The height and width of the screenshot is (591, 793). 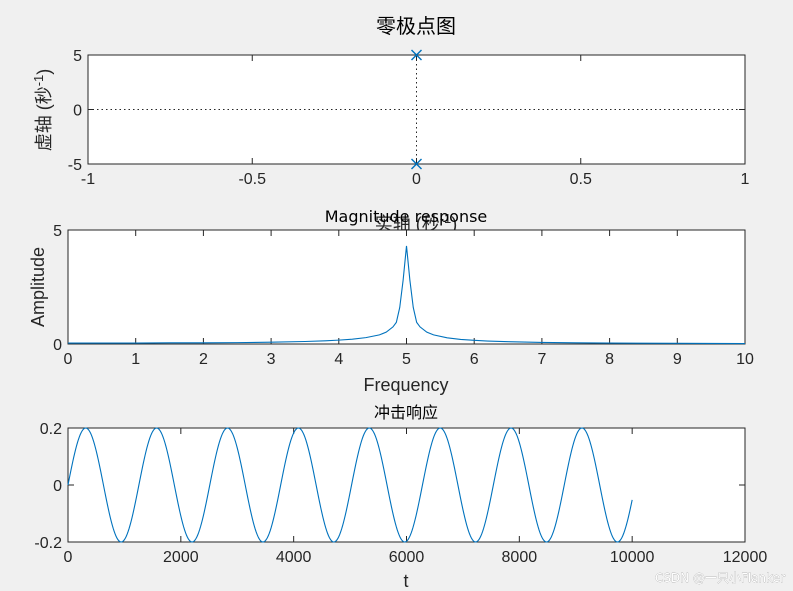 I want to click on impulse-ytick-label: 0.2, so click(x=51, y=429).